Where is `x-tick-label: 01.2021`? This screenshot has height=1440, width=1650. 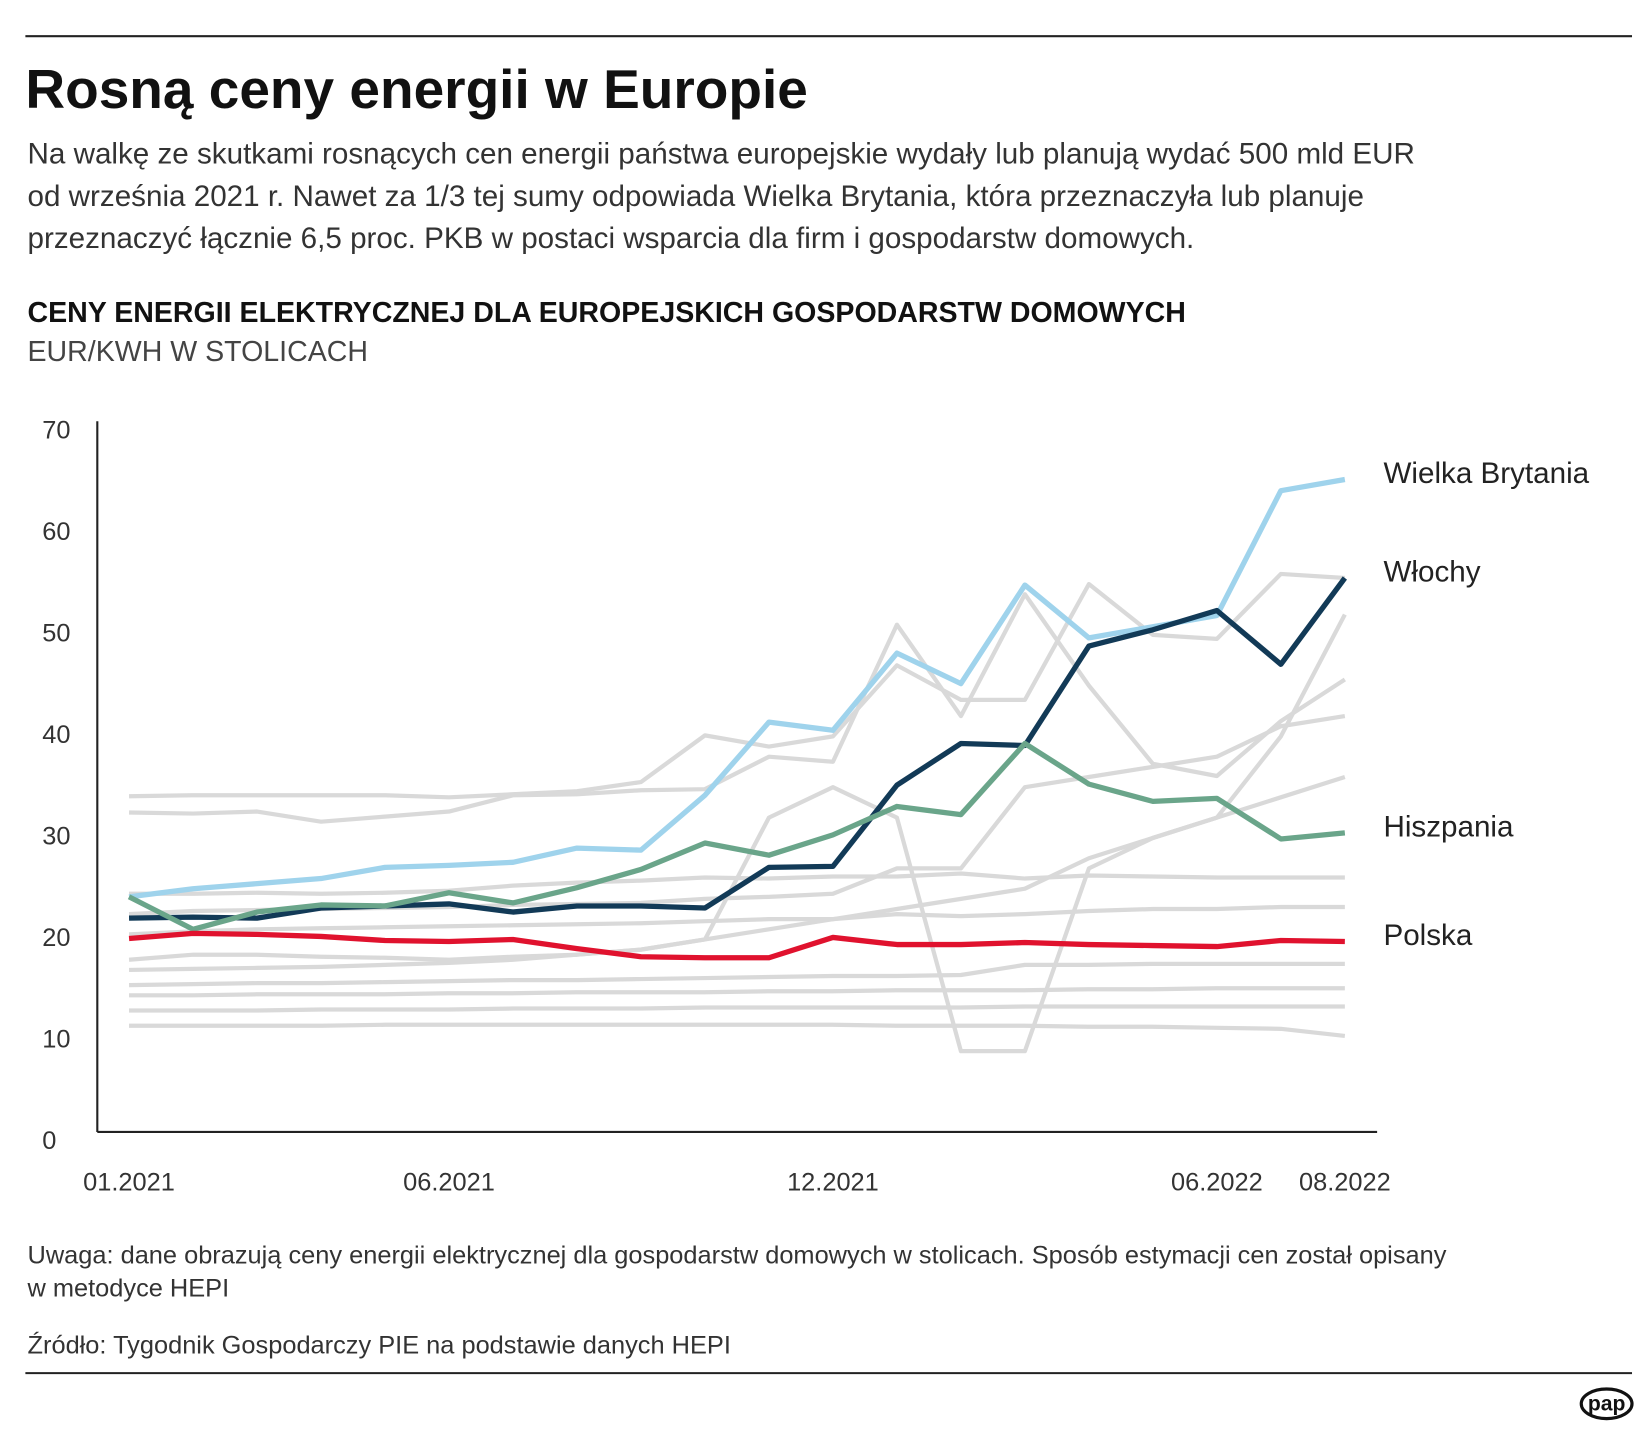
x-tick-label: 01.2021 is located at coordinates (129, 1183).